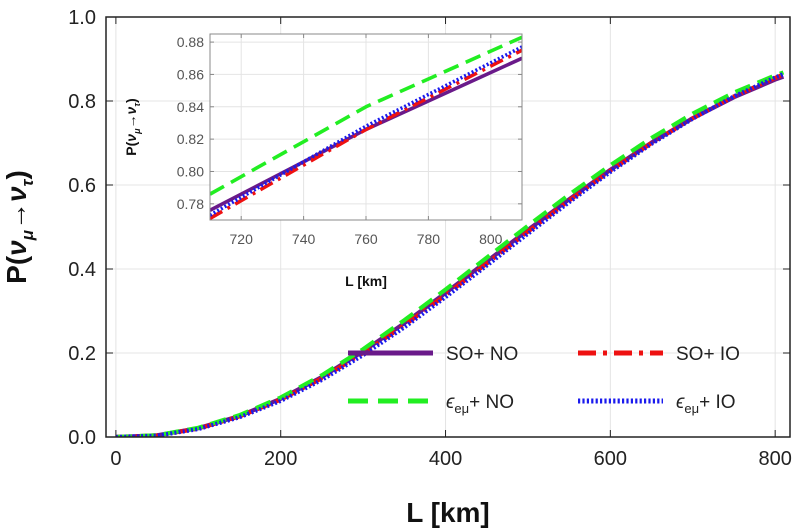 This screenshot has width=793, height=529. Describe the element at coordinates (115, 459) in the screenshot. I see `x-tick-label: 0` at that location.